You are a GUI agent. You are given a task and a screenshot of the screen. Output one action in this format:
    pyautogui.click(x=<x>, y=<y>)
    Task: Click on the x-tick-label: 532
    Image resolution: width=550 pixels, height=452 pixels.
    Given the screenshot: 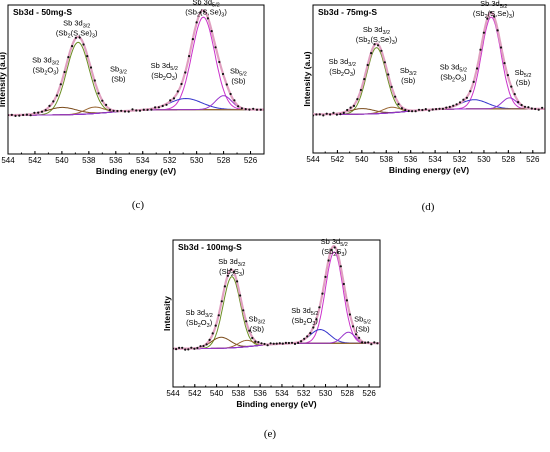 What is the action you would take?
    pyautogui.click(x=460, y=159)
    